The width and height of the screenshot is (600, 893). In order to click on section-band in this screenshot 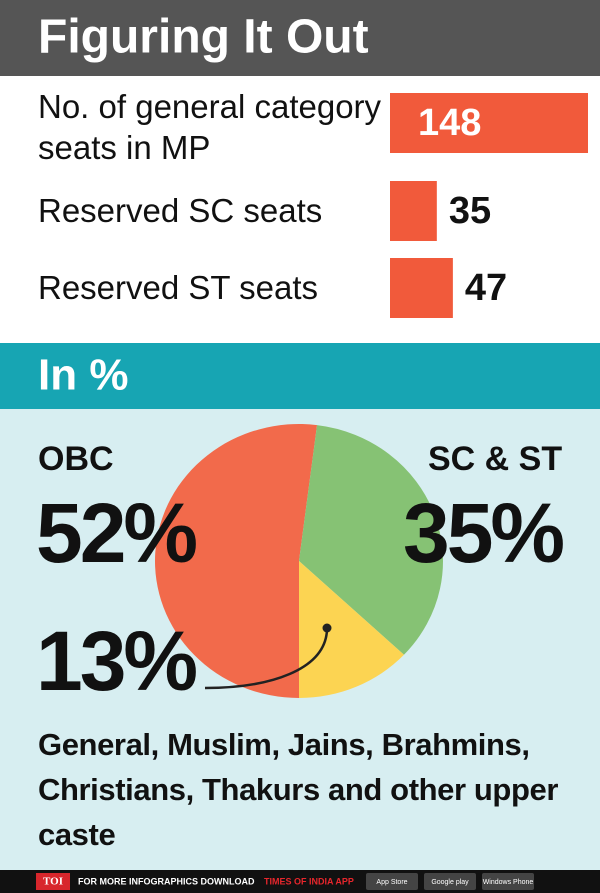, I will do `click(300, 376)`.